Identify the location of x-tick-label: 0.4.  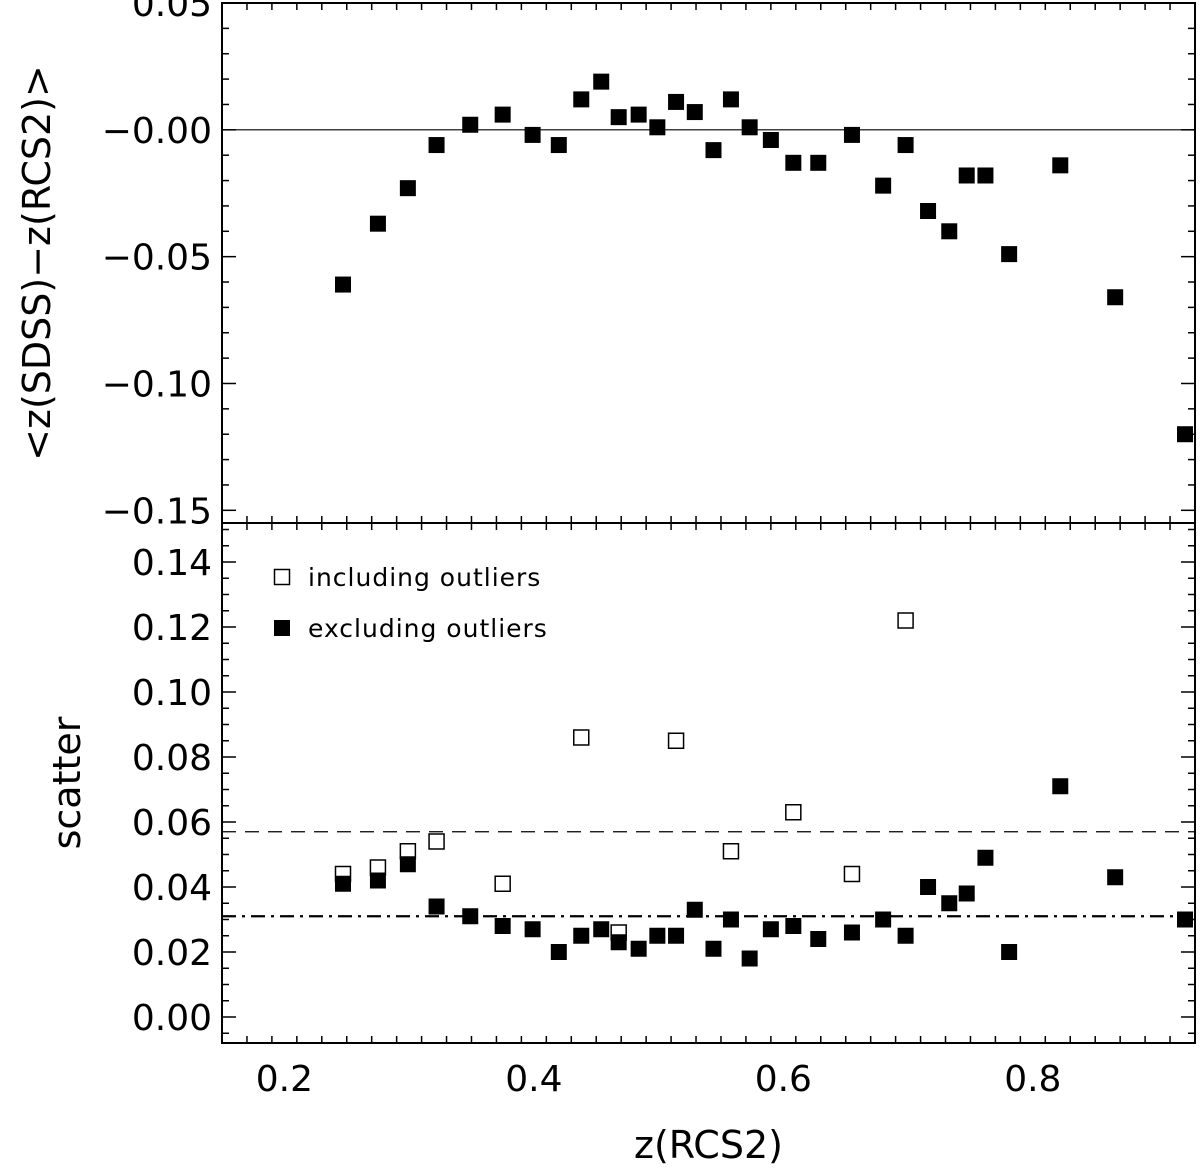
(533, 1079).